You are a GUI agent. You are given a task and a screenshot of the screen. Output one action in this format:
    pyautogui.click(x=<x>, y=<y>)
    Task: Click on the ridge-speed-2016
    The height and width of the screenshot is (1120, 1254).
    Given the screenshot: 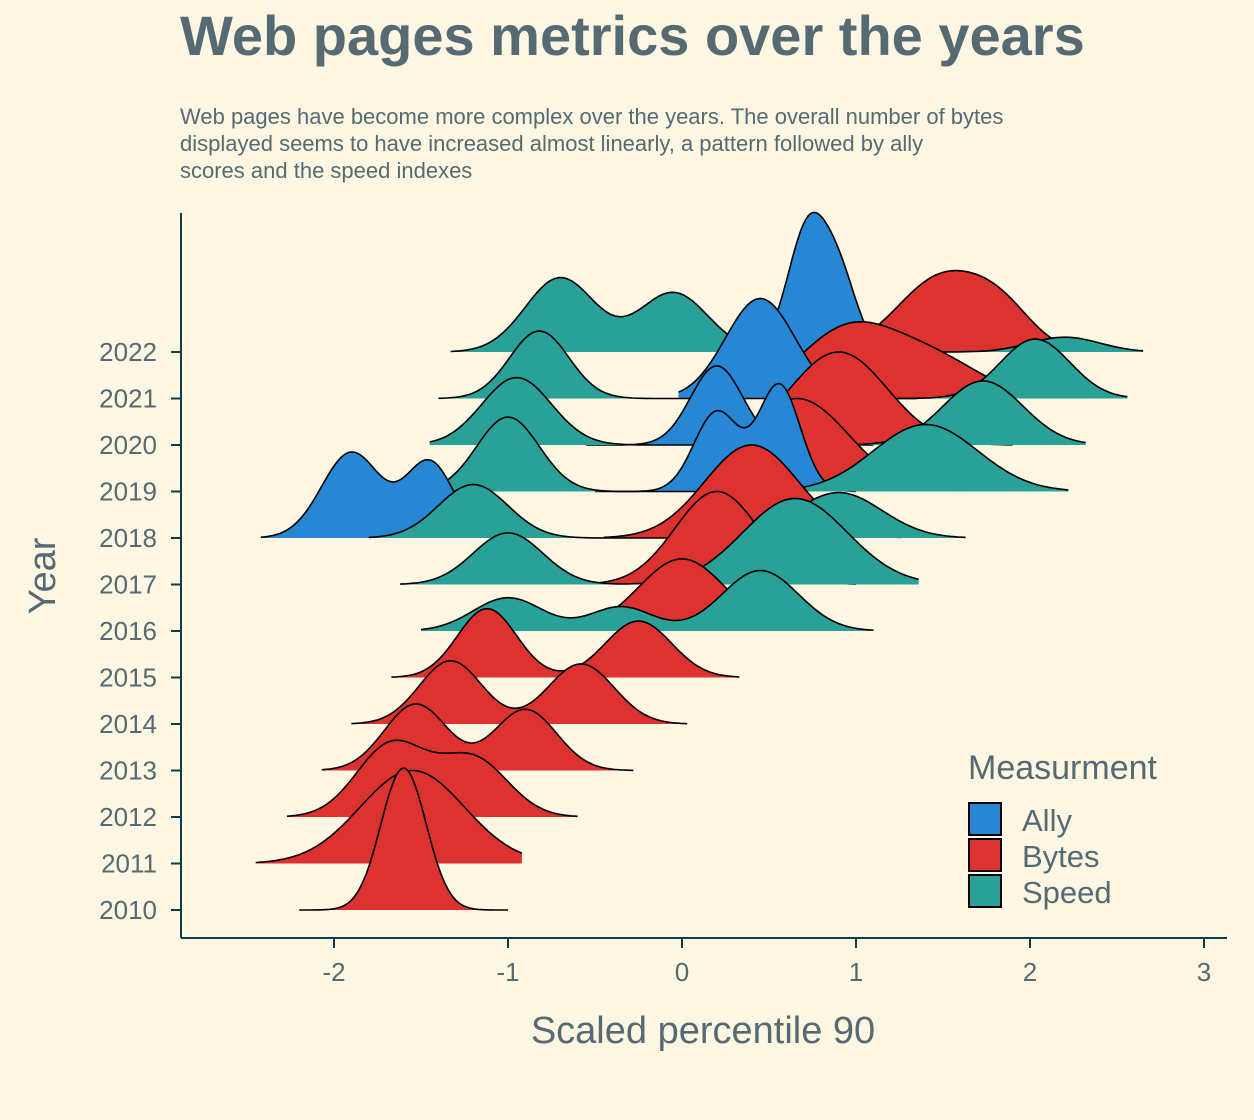 What is the action you would take?
    pyautogui.click(x=647, y=600)
    